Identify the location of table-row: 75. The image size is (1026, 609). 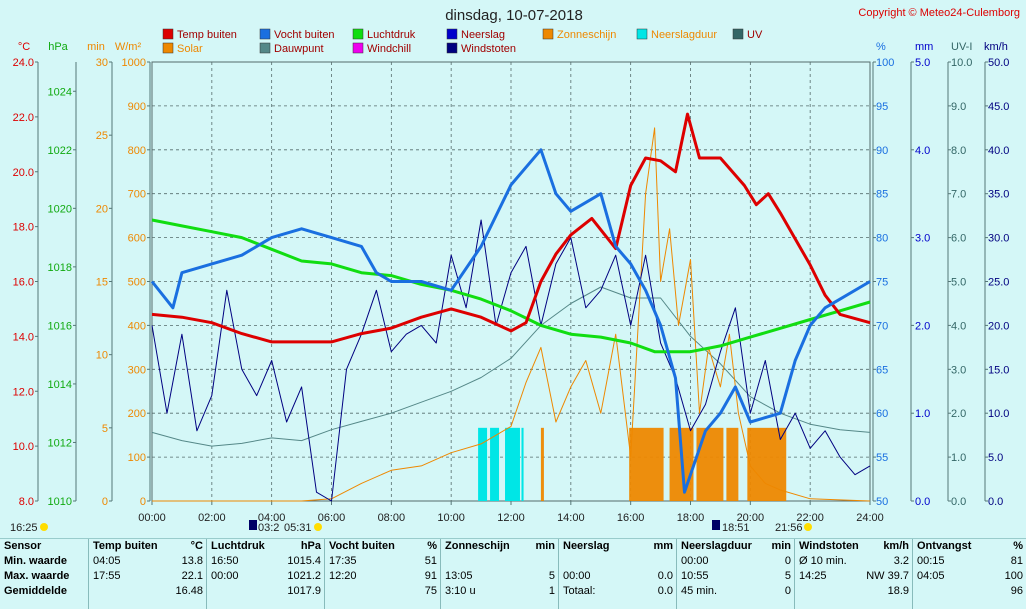
(383, 591).